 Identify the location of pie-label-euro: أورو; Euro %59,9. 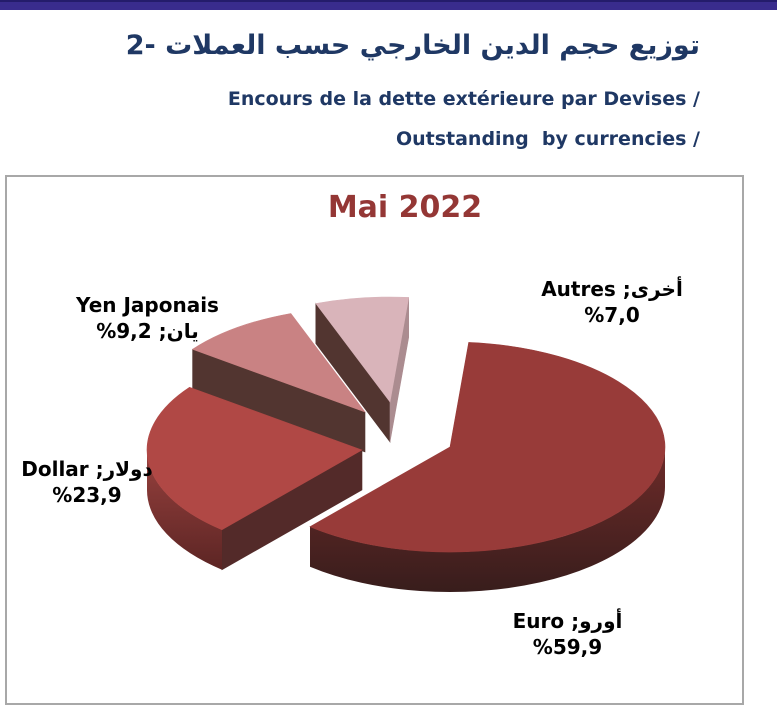
(567, 634).